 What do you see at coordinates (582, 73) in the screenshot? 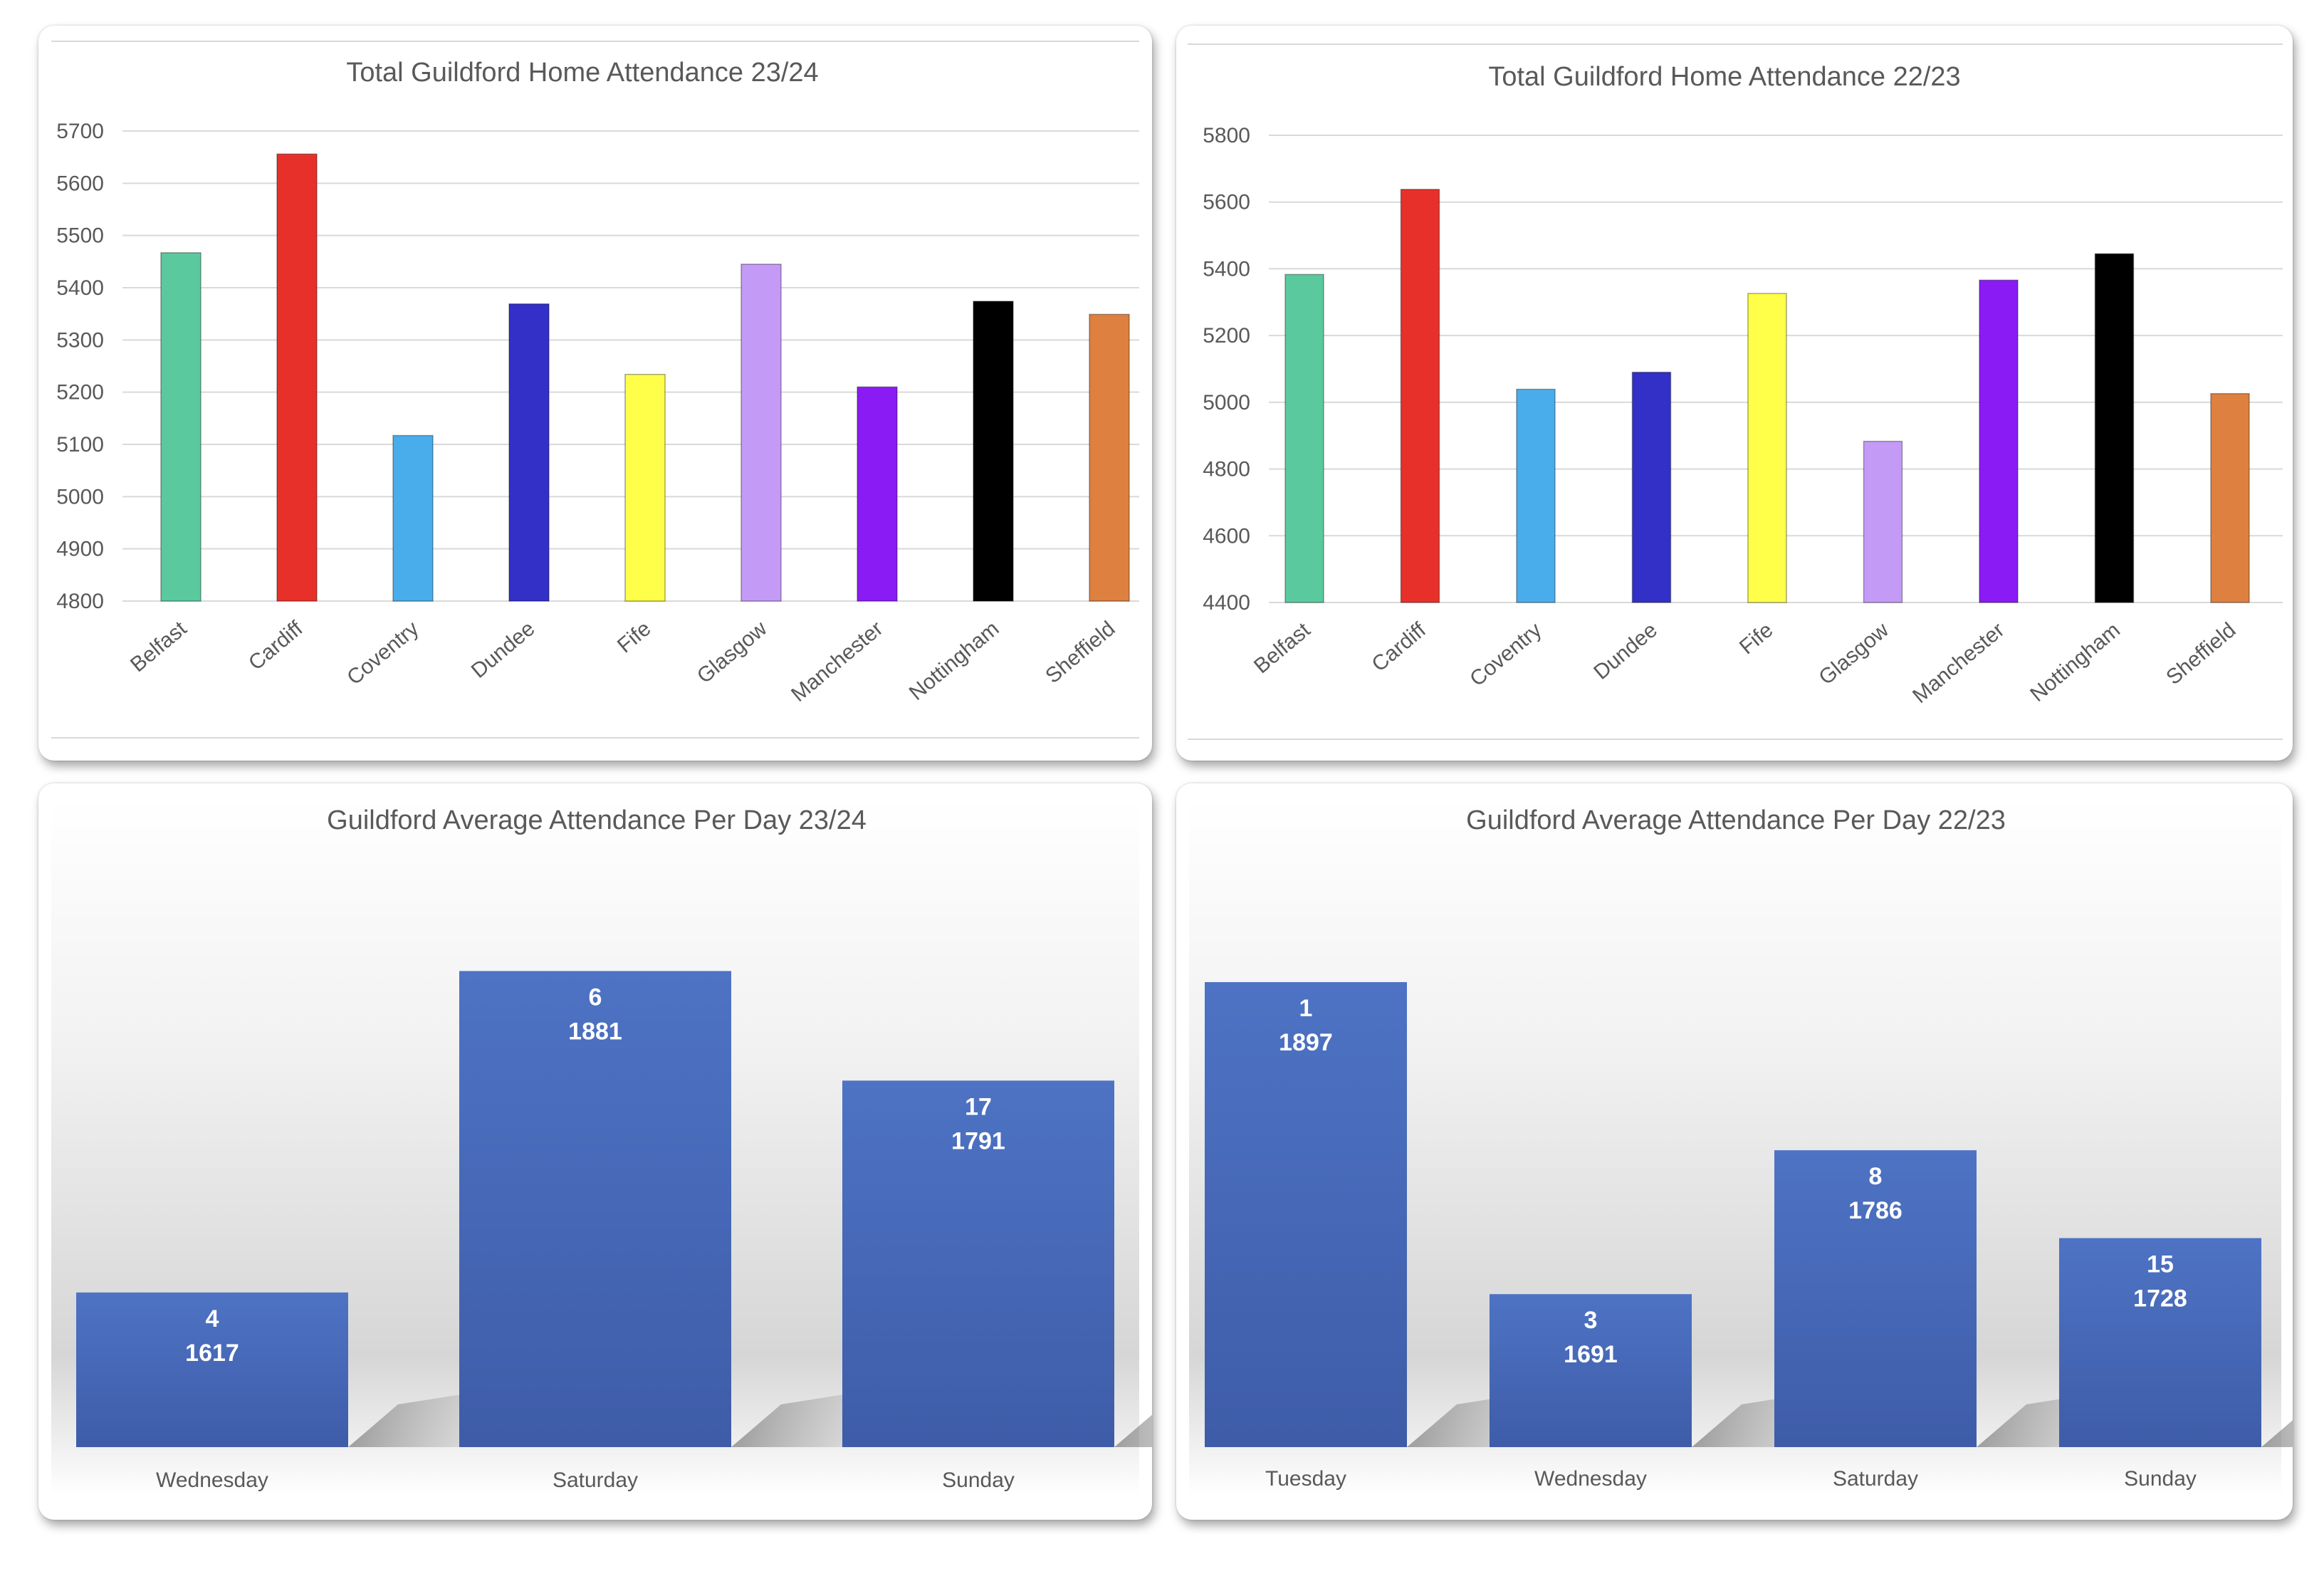
I see `chart-title: Total Guildford Home Attendance 23/24` at bounding box center [582, 73].